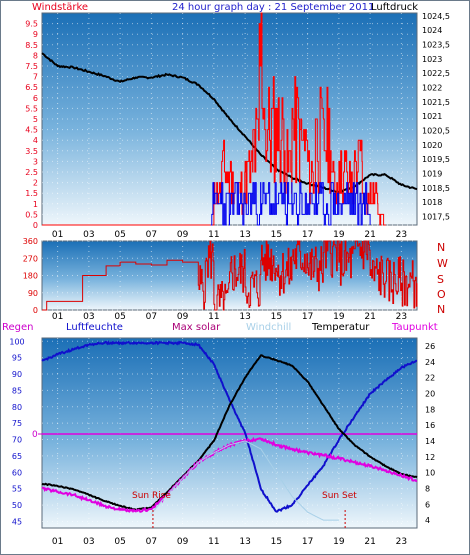  Describe the element at coordinates (31, 172) in the screenshot. I see `wind-axis-tick: 2.5` at that location.